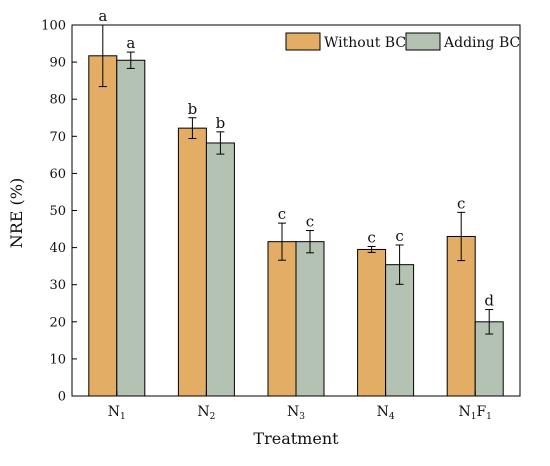 The image size is (550, 466). Describe the element at coordinates (296, 438) in the screenshot. I see `x-axis-title: Treatment` at that location.